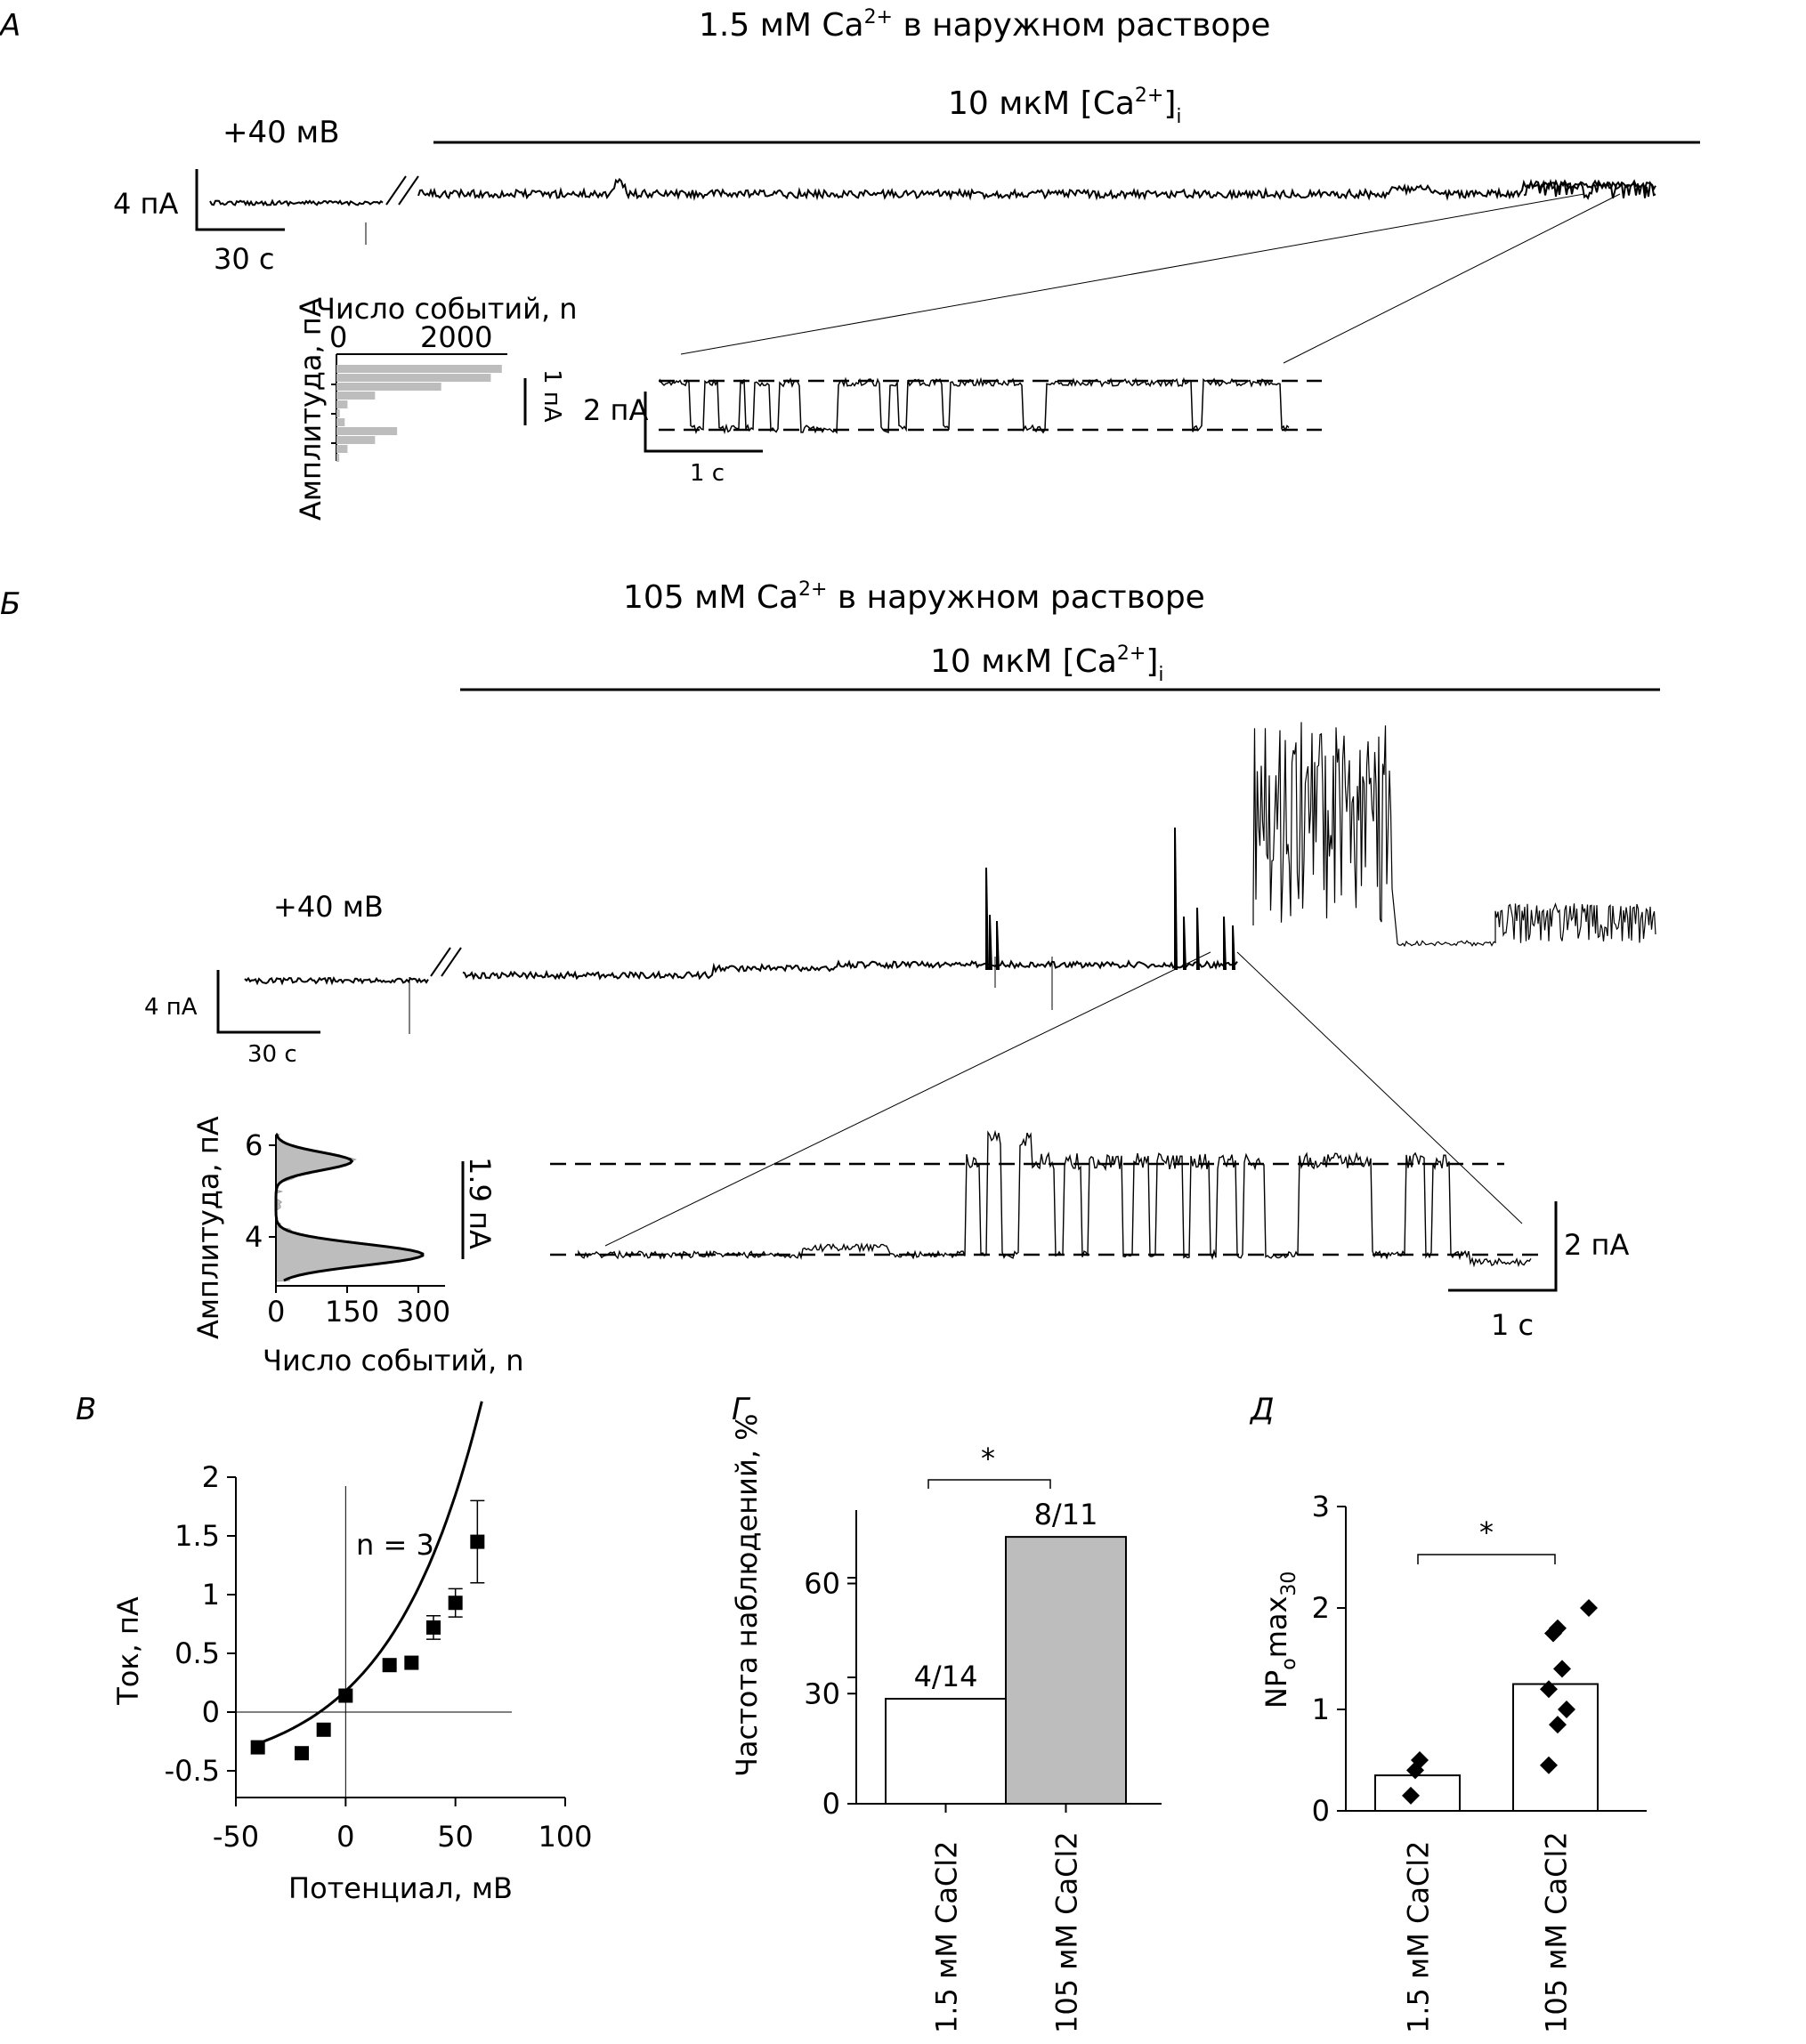 This screenshot has width=1806, height=2044. Describe the element at coordinates (1262, 1409) in the screenshot. I see `panel-label-d: Д` at that location.